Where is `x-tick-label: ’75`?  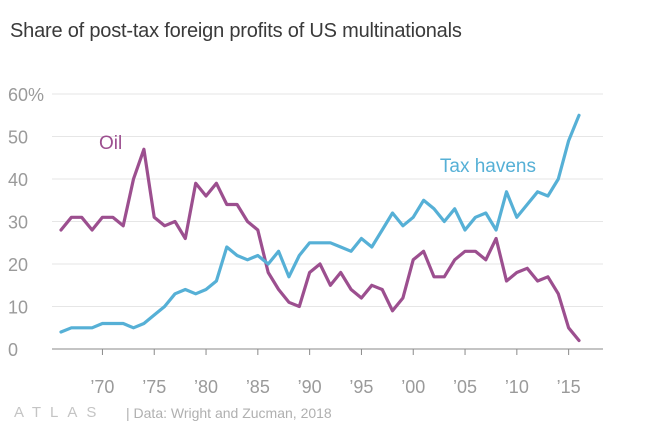 x-tick-label: ’75 is located at coordinates (154, 387).